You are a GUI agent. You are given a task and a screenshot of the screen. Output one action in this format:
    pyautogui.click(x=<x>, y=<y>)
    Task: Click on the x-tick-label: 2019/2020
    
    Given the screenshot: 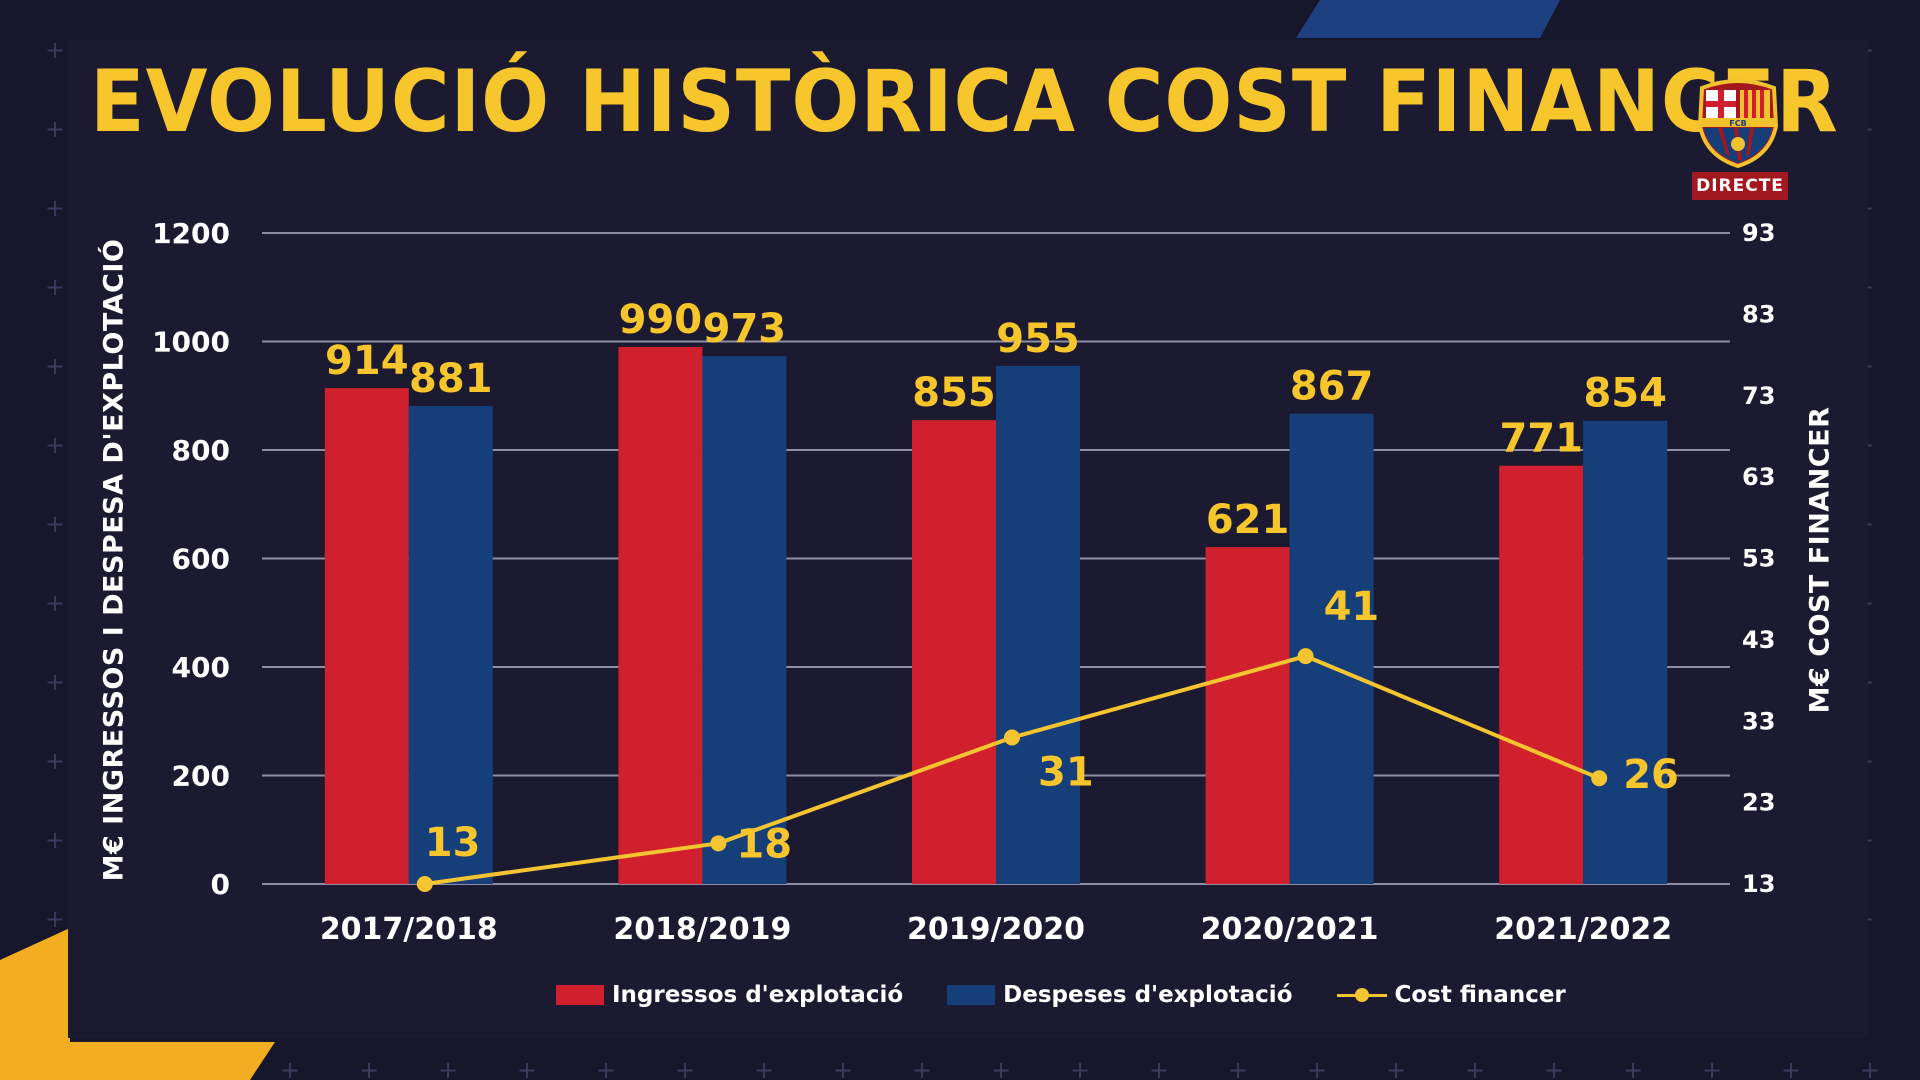 What is the action you would take?
    pyautogui.click(x=996, y=929)
    